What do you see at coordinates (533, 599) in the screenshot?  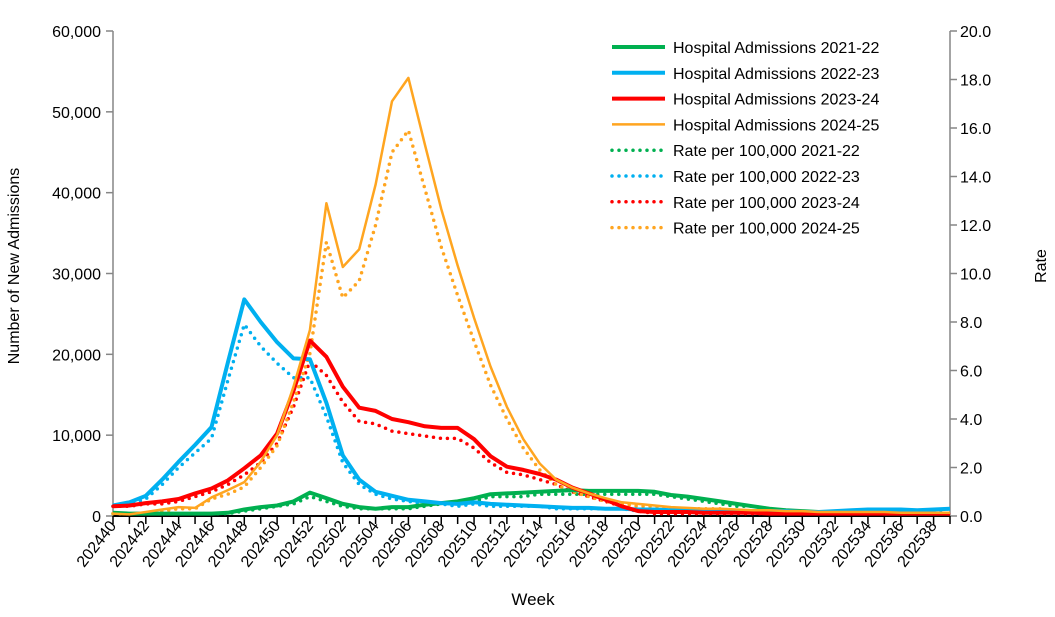 I see `x-axis-title: Week` at bounding box center [533, 599].